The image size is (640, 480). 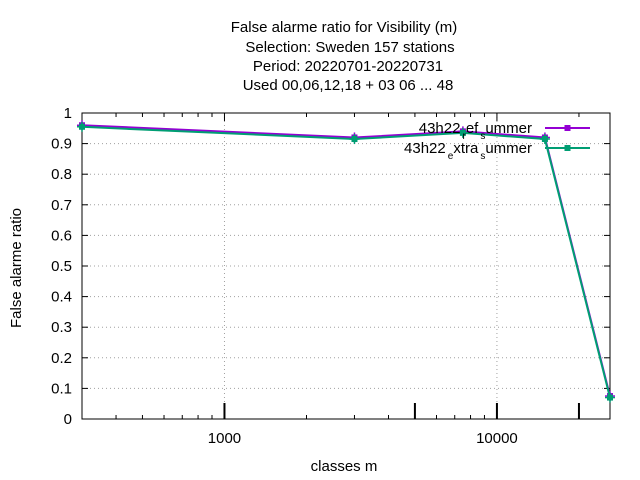 What do you see at coordinates (344, 27) in the screenshot?
I see `title-line-1: False alarme ratio for Visibility (m)` at bounding box center [344, 27].